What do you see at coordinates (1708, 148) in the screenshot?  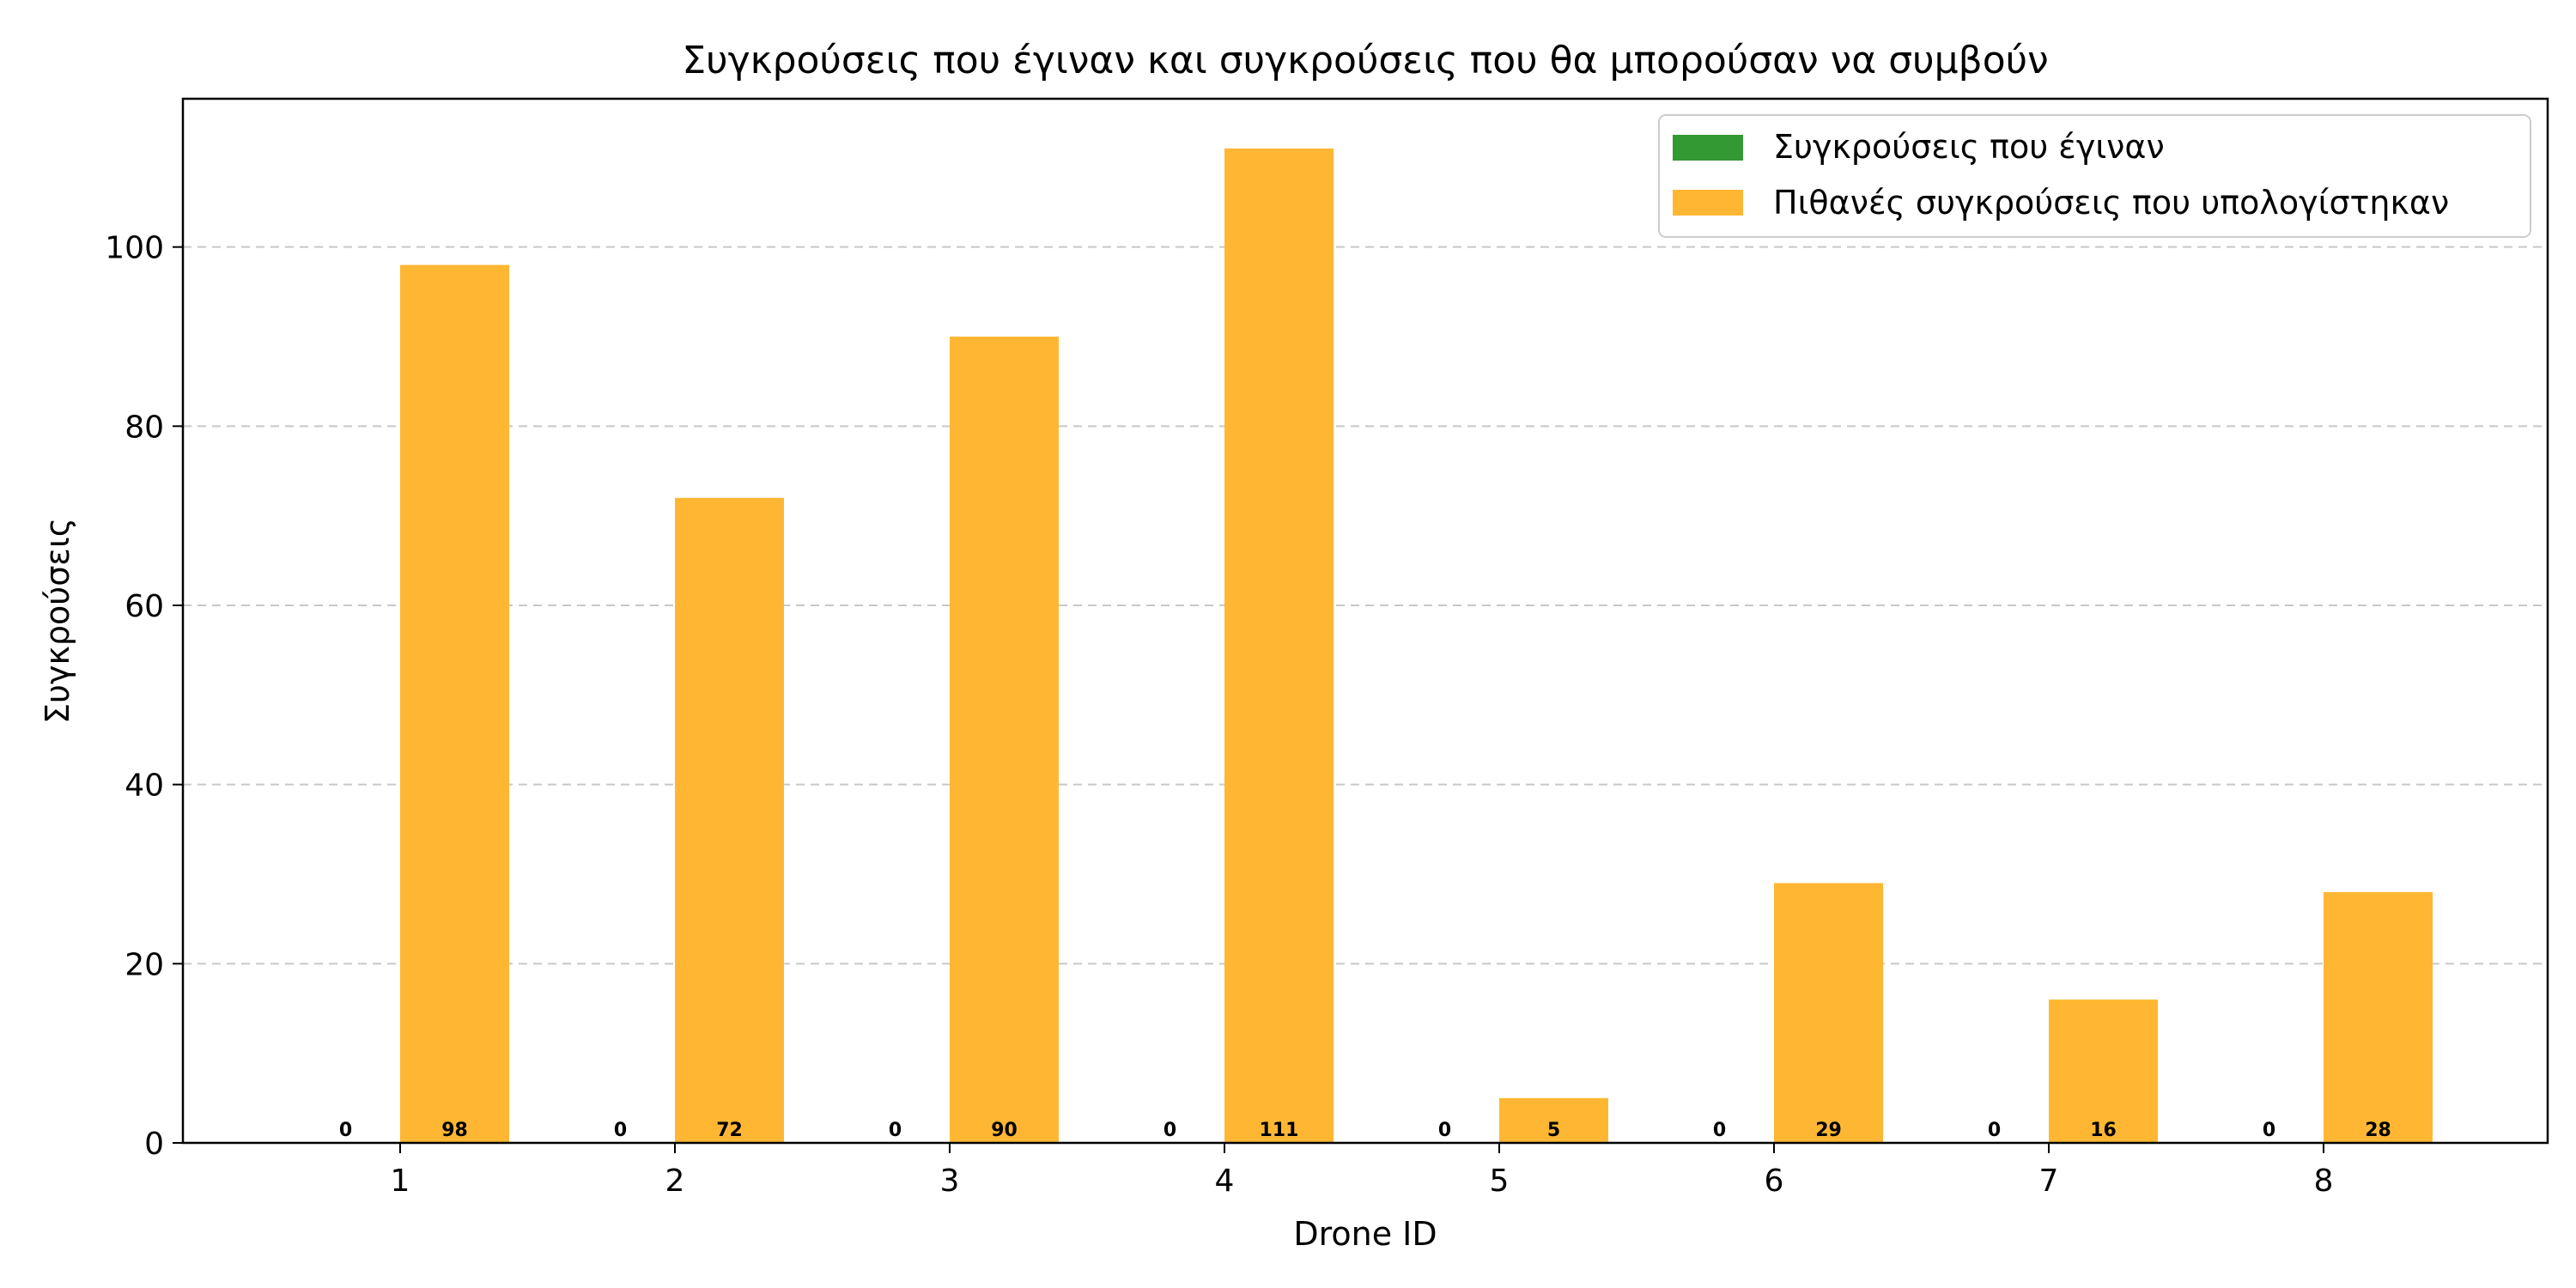 I see `legend-swatch-occurred` at bounding box center [1708, 148].